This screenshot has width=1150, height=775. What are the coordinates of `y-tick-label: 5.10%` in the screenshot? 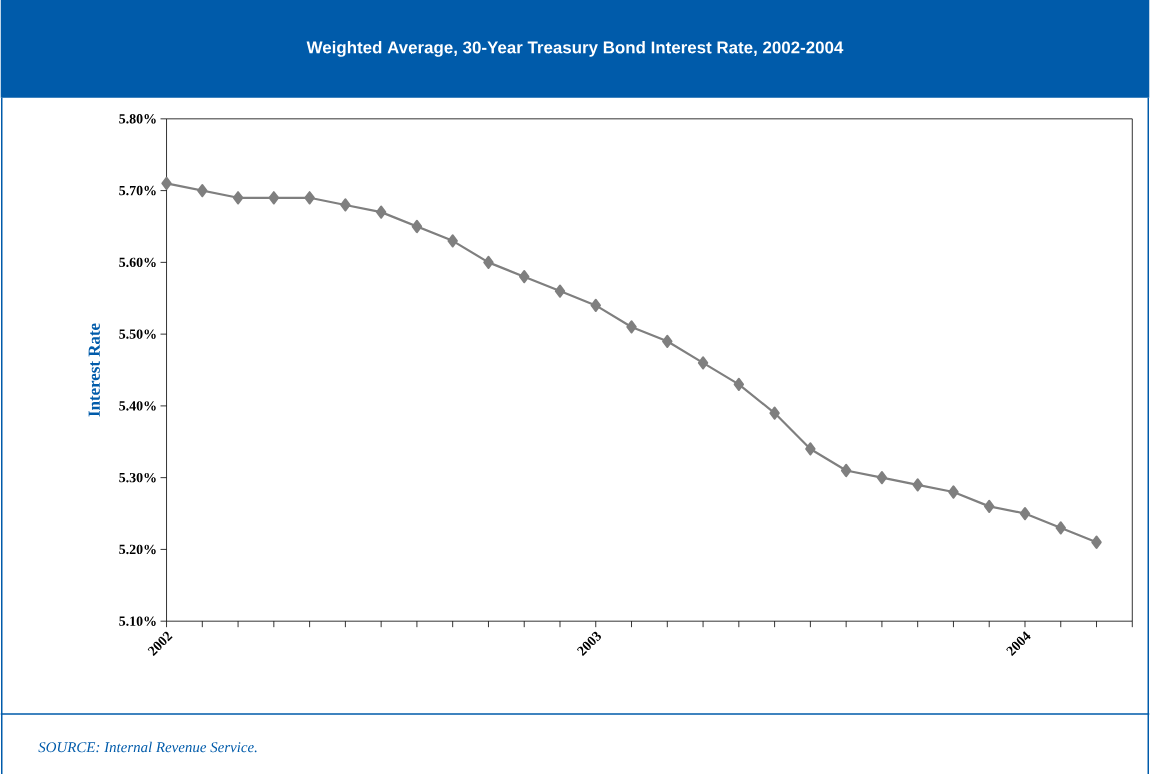 It's located at (137, 621).